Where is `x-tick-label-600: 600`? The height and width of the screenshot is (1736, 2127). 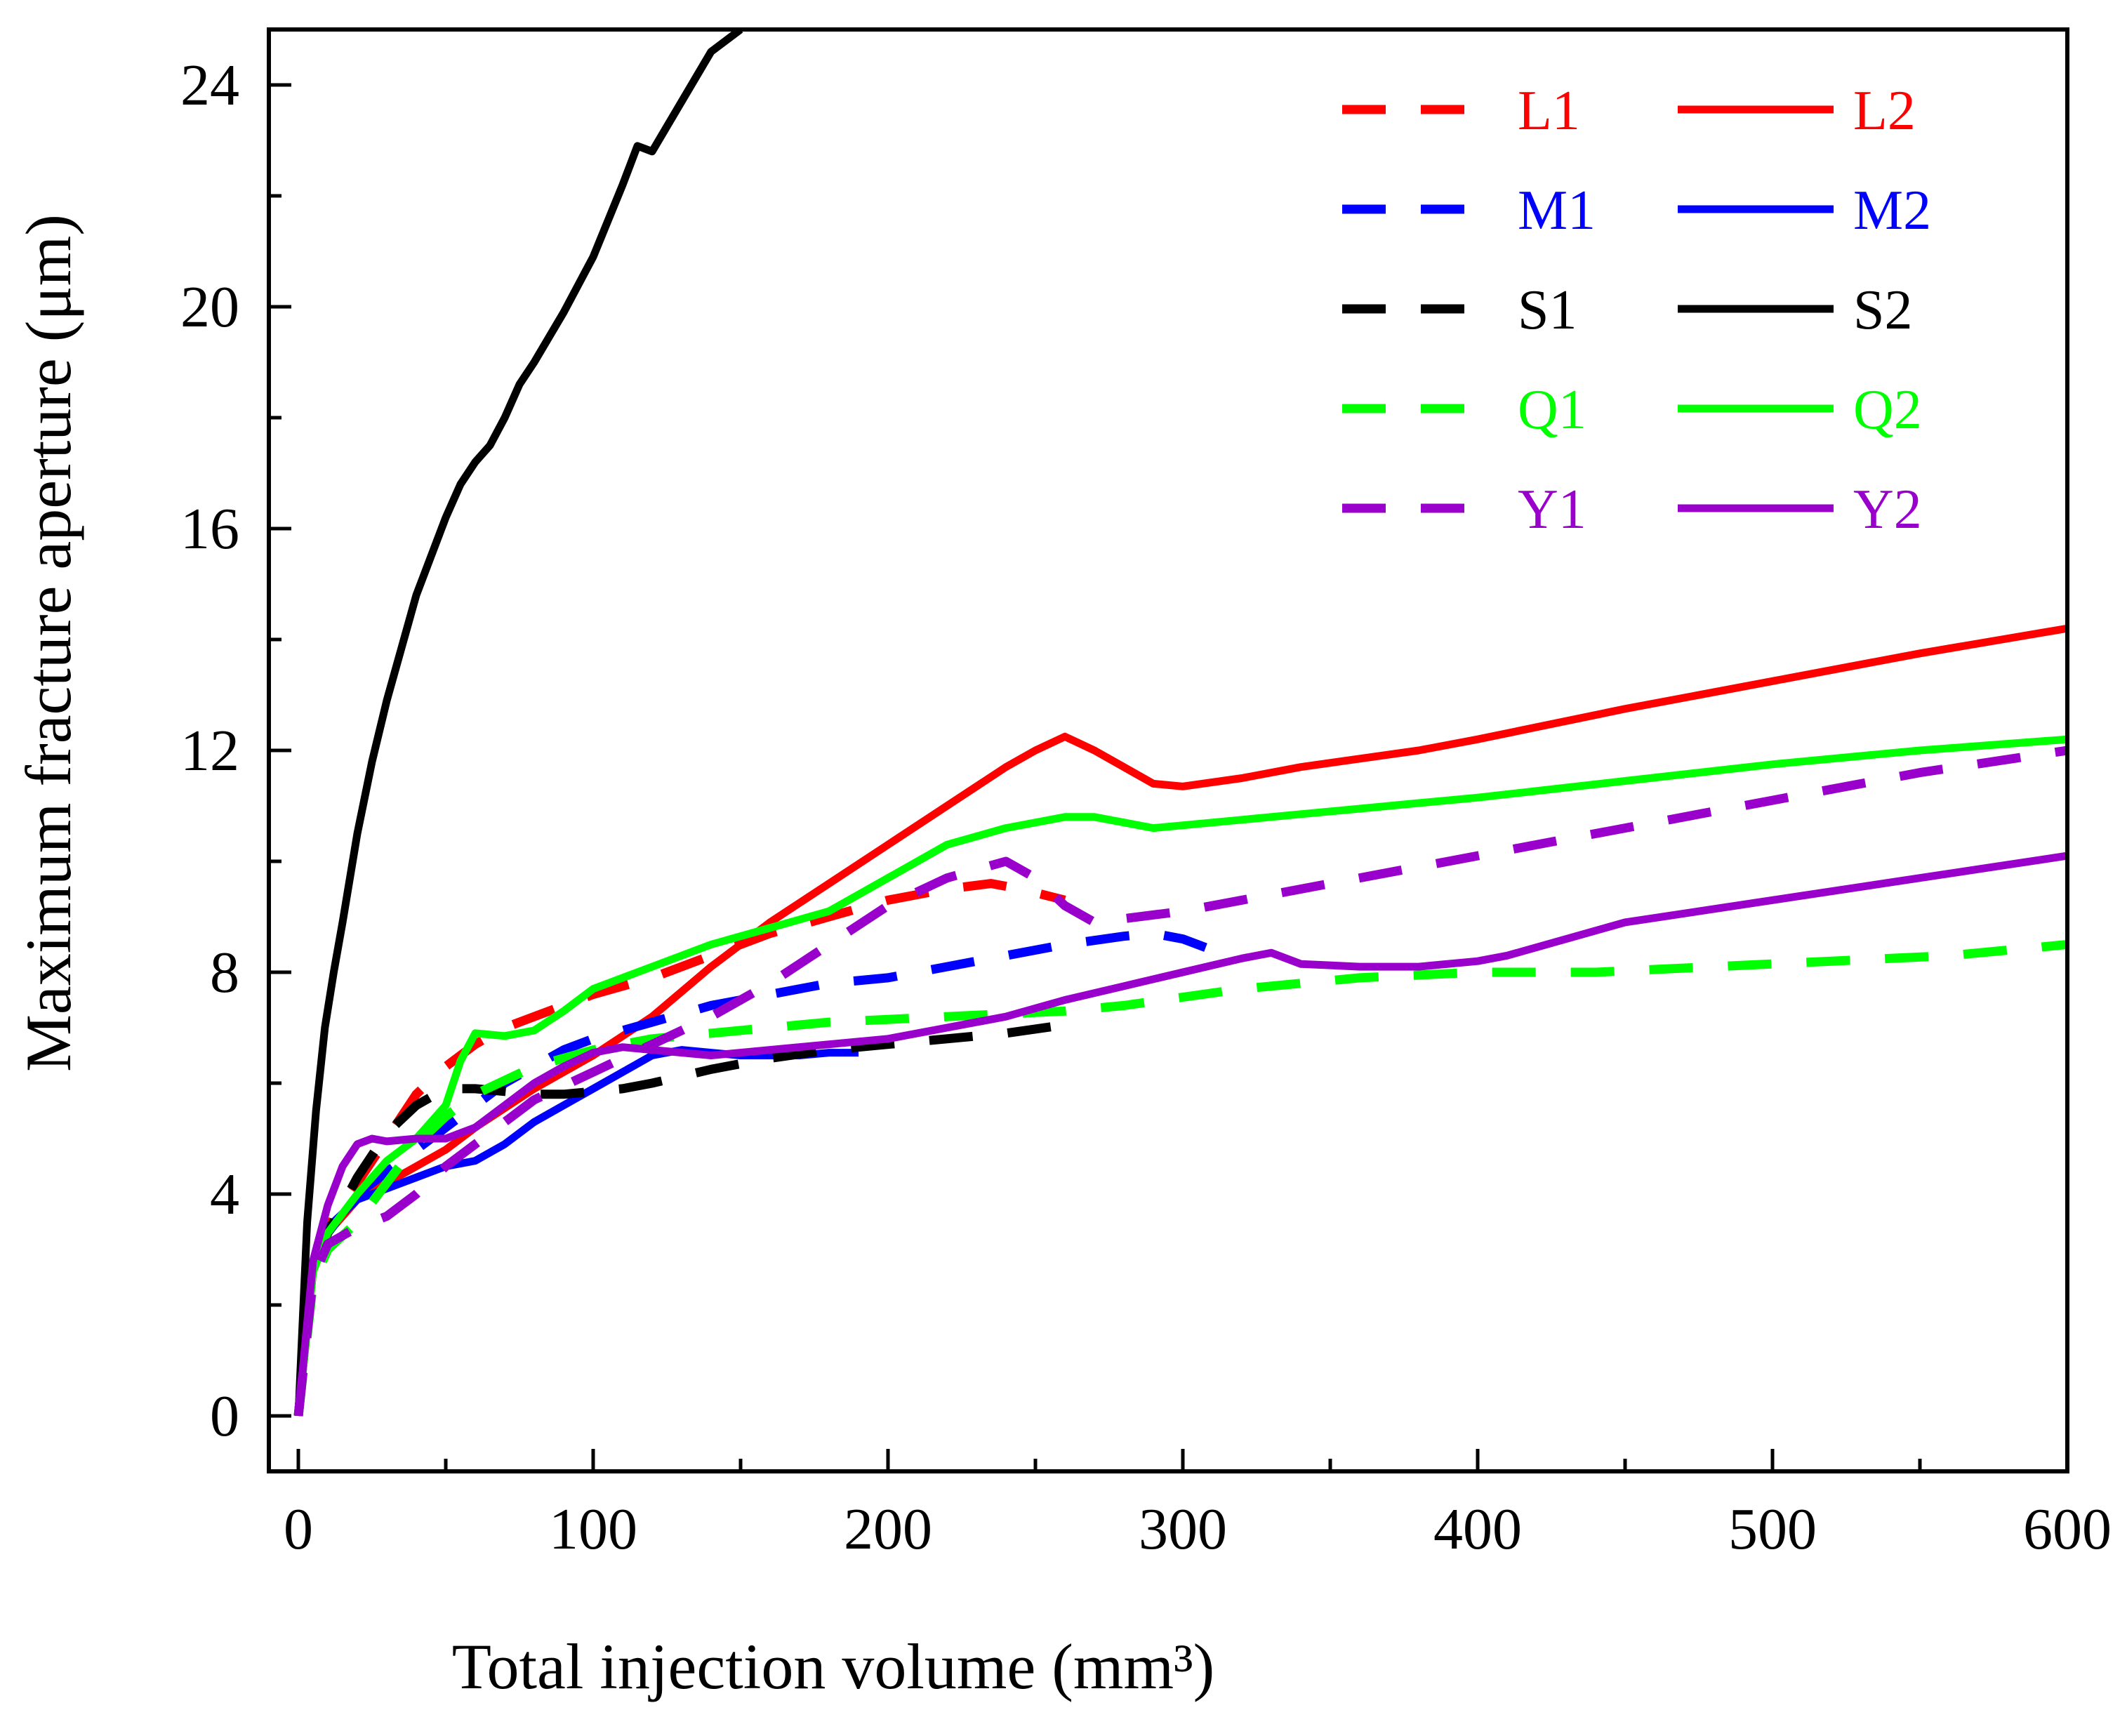
x-tick-label-600: 600 is located at coordinates (2067, 1529).